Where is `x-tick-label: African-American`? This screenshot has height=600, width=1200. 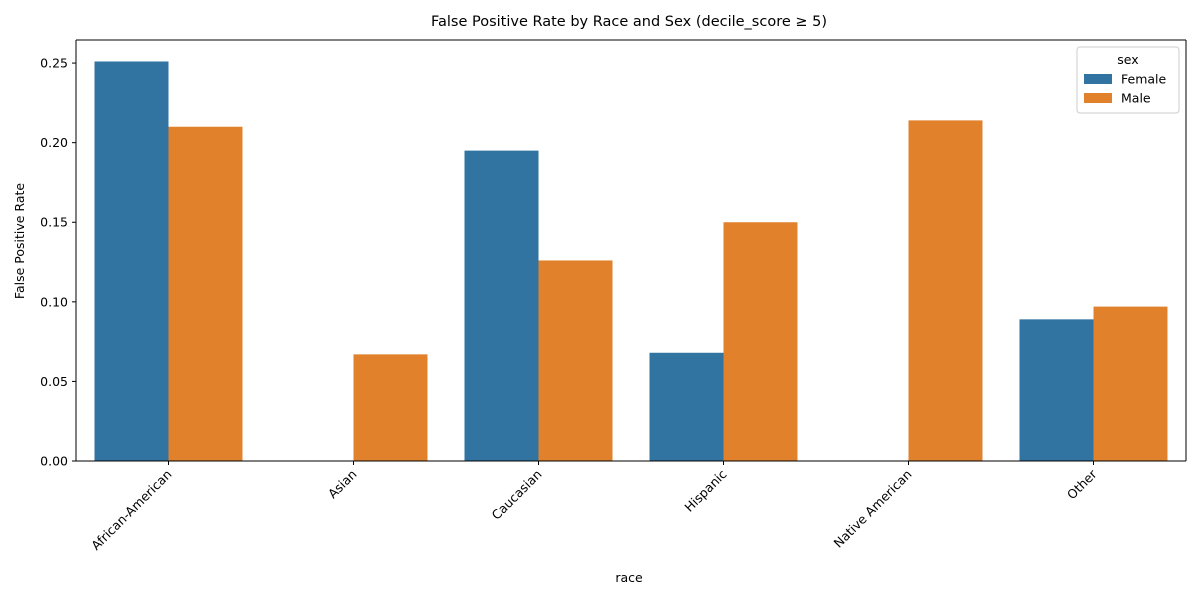 x-tick-label: African-American is located at coordinates (131, 510).